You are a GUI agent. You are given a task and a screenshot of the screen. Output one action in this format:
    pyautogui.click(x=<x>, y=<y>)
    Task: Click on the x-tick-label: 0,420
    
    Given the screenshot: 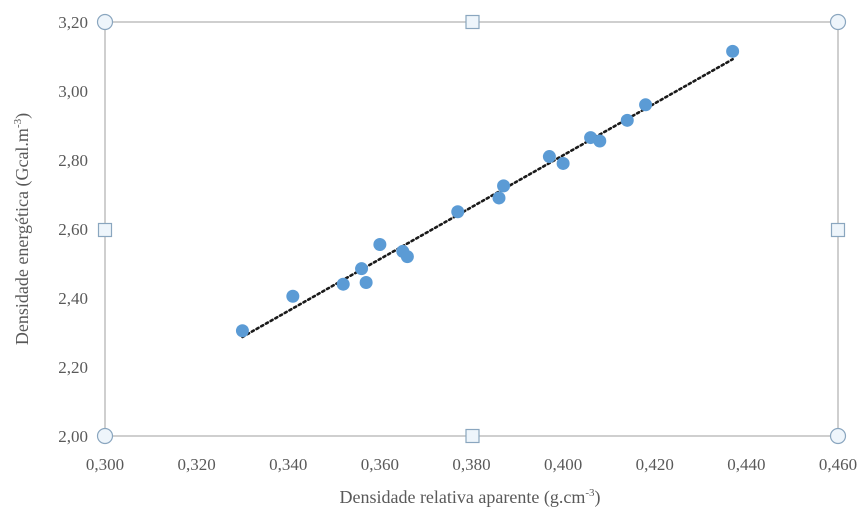 What is the action you would take?
    pyautogui.click(x=655, y=464)
    